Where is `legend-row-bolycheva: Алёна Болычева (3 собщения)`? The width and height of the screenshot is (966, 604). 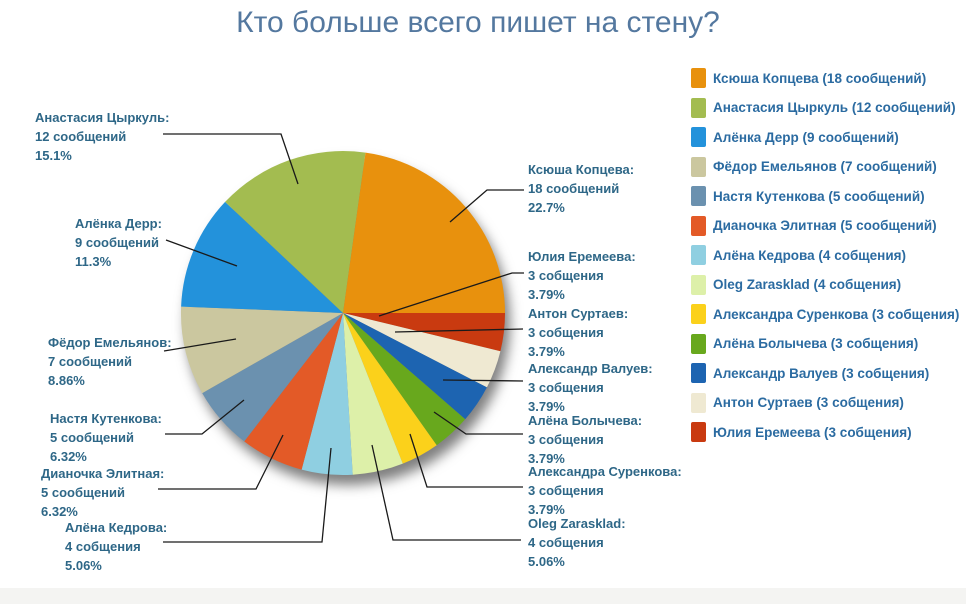
legend-row-bolycheva: Алёна Болычева (3 собщения) is located at coordinates (825, 343).